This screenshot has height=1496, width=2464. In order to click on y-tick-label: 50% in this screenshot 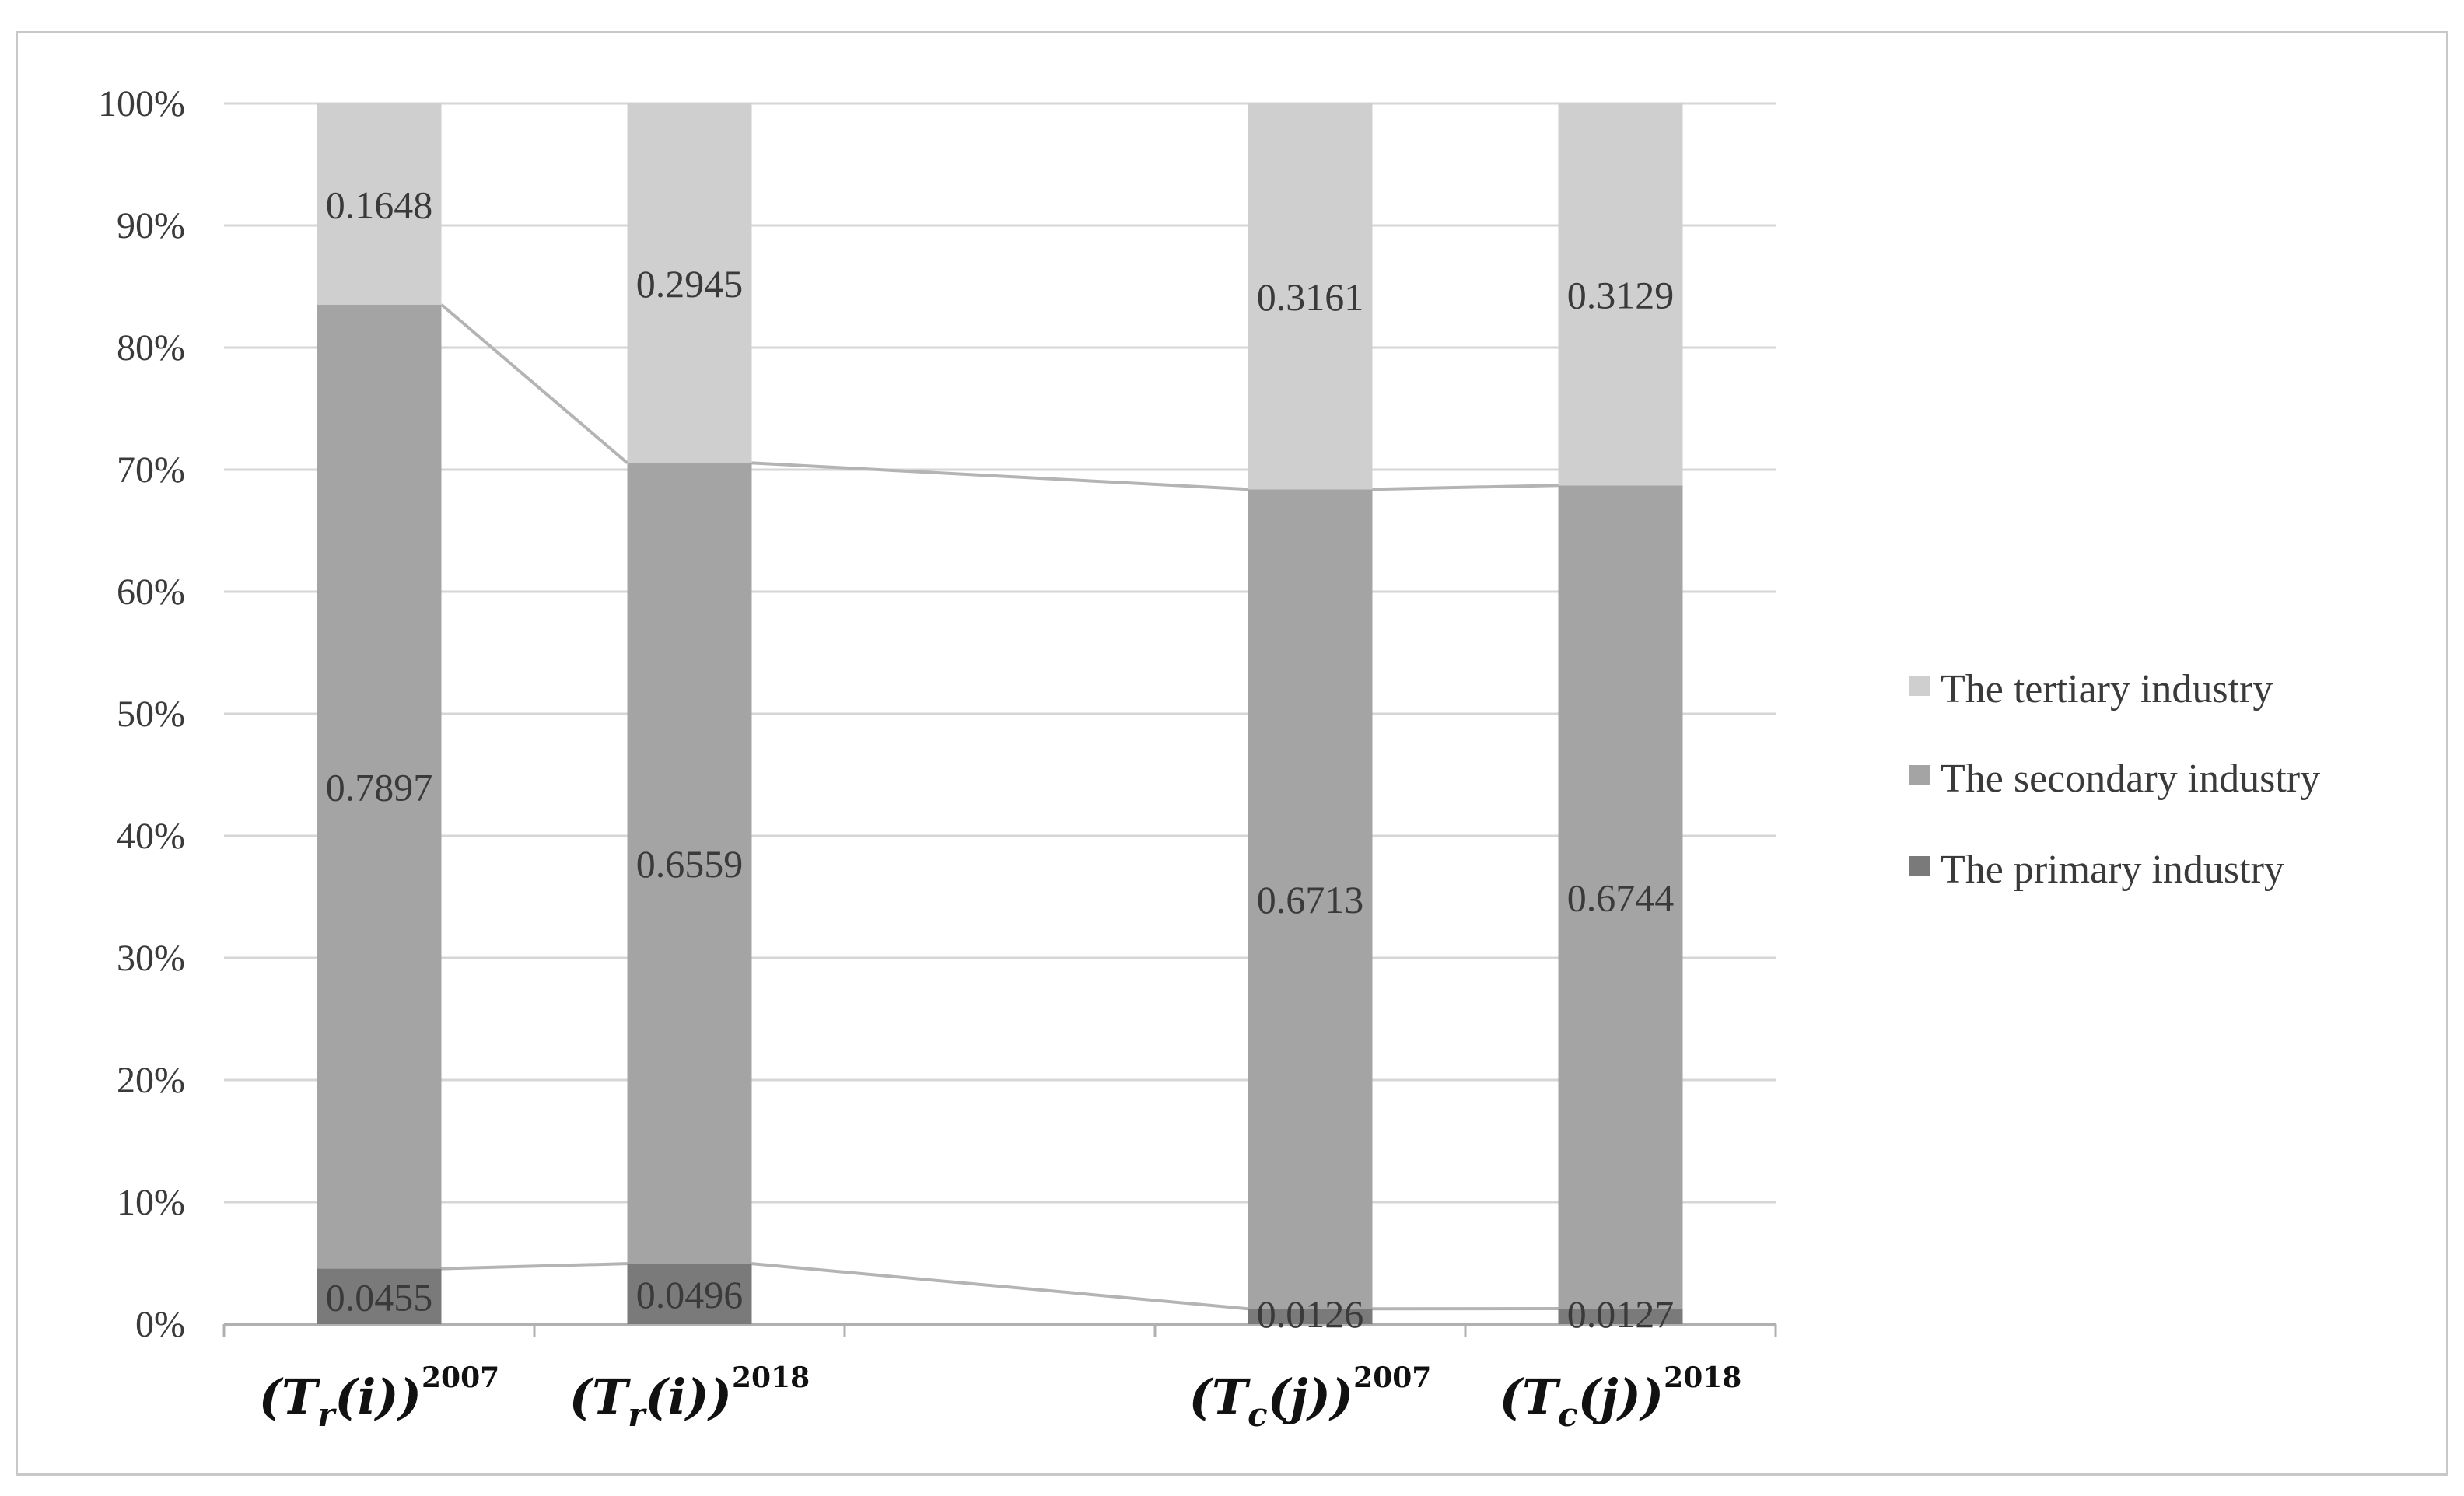, I will do `click(151, 715)`.